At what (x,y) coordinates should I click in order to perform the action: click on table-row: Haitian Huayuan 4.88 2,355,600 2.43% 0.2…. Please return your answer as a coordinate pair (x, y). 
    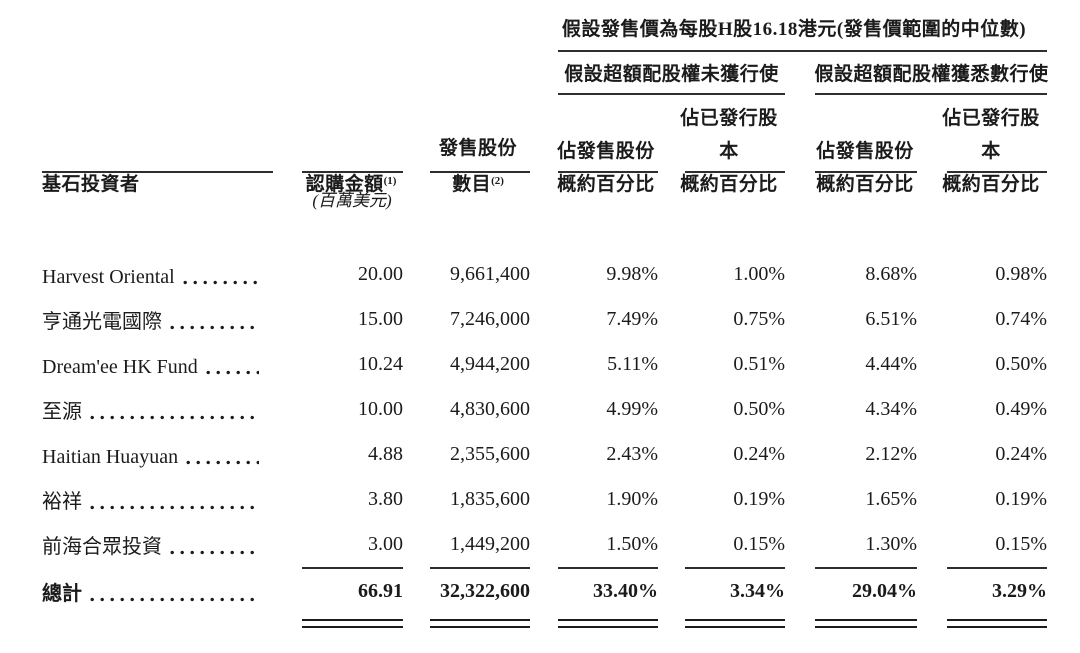
    Looking at the image, I should click on (544, 454).